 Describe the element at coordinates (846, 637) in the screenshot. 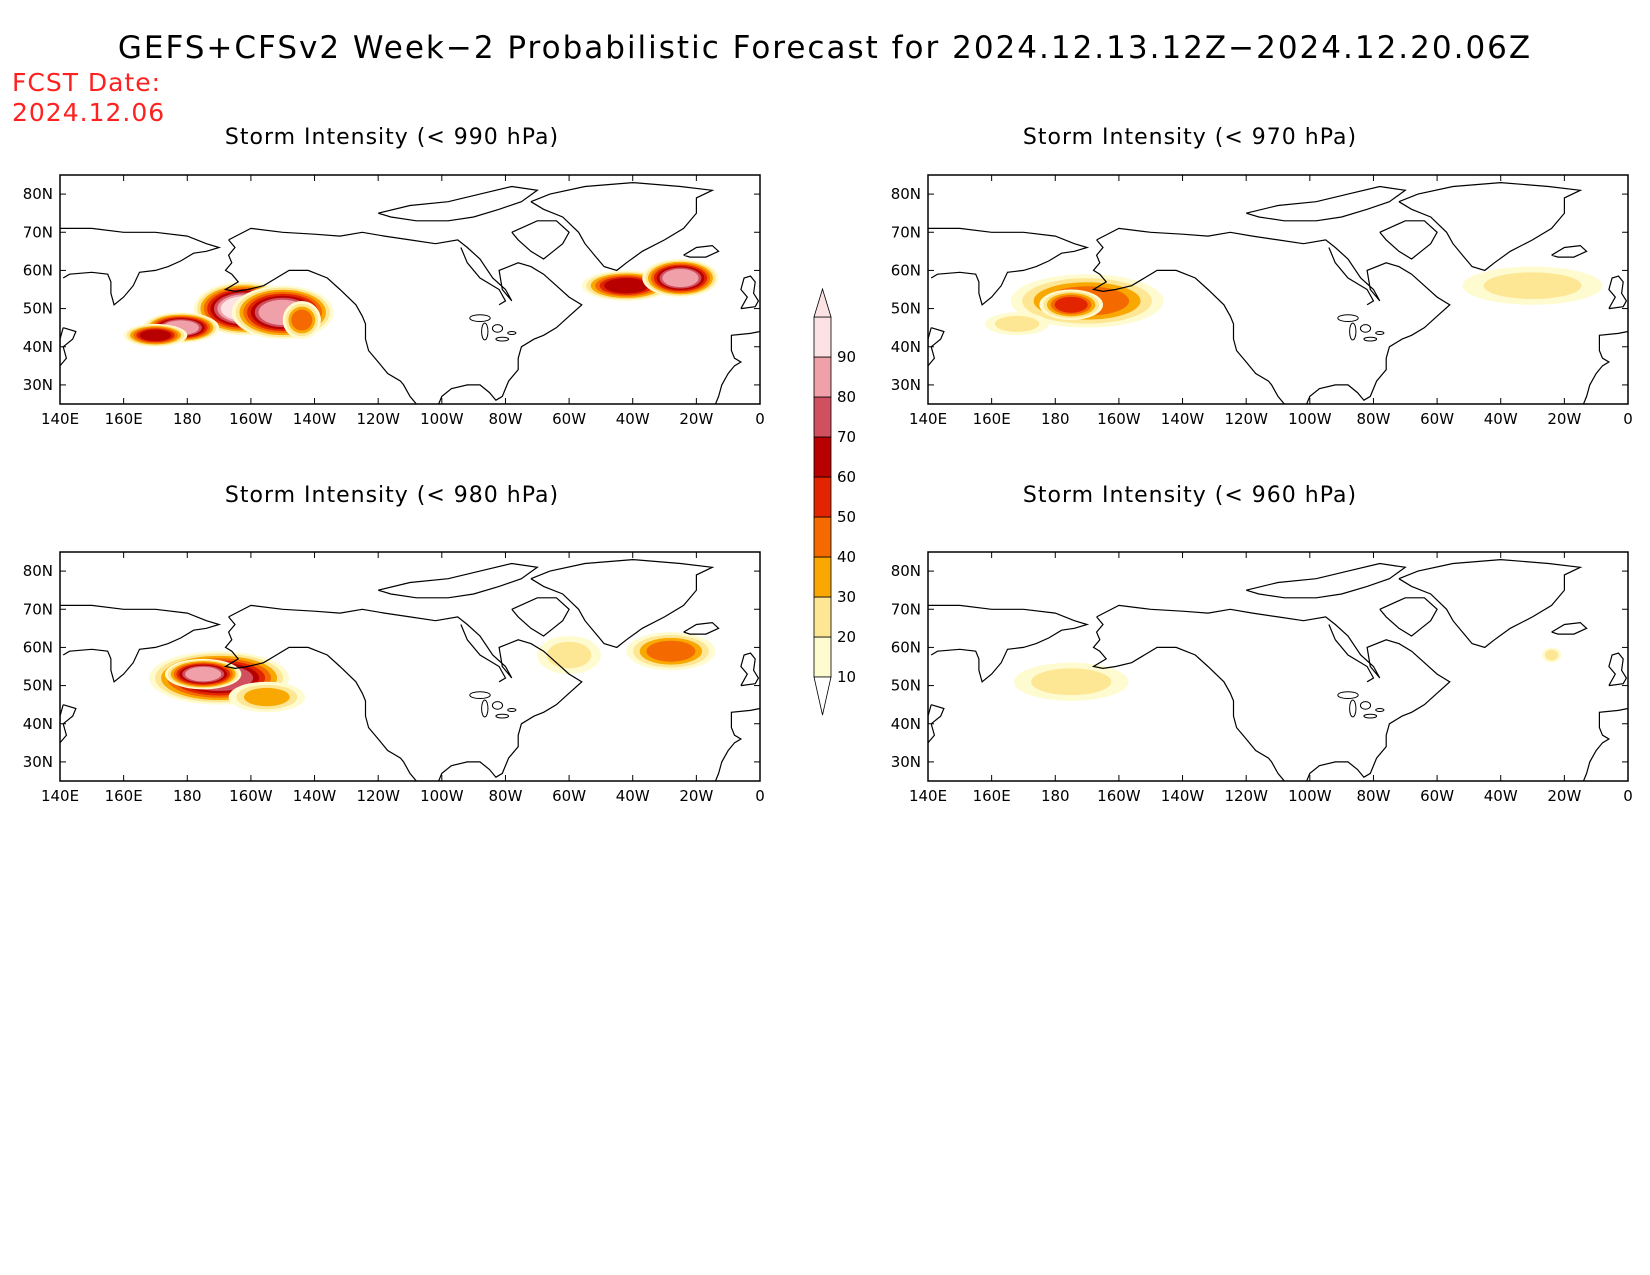

I see `colorbar-label: 20` at that location.